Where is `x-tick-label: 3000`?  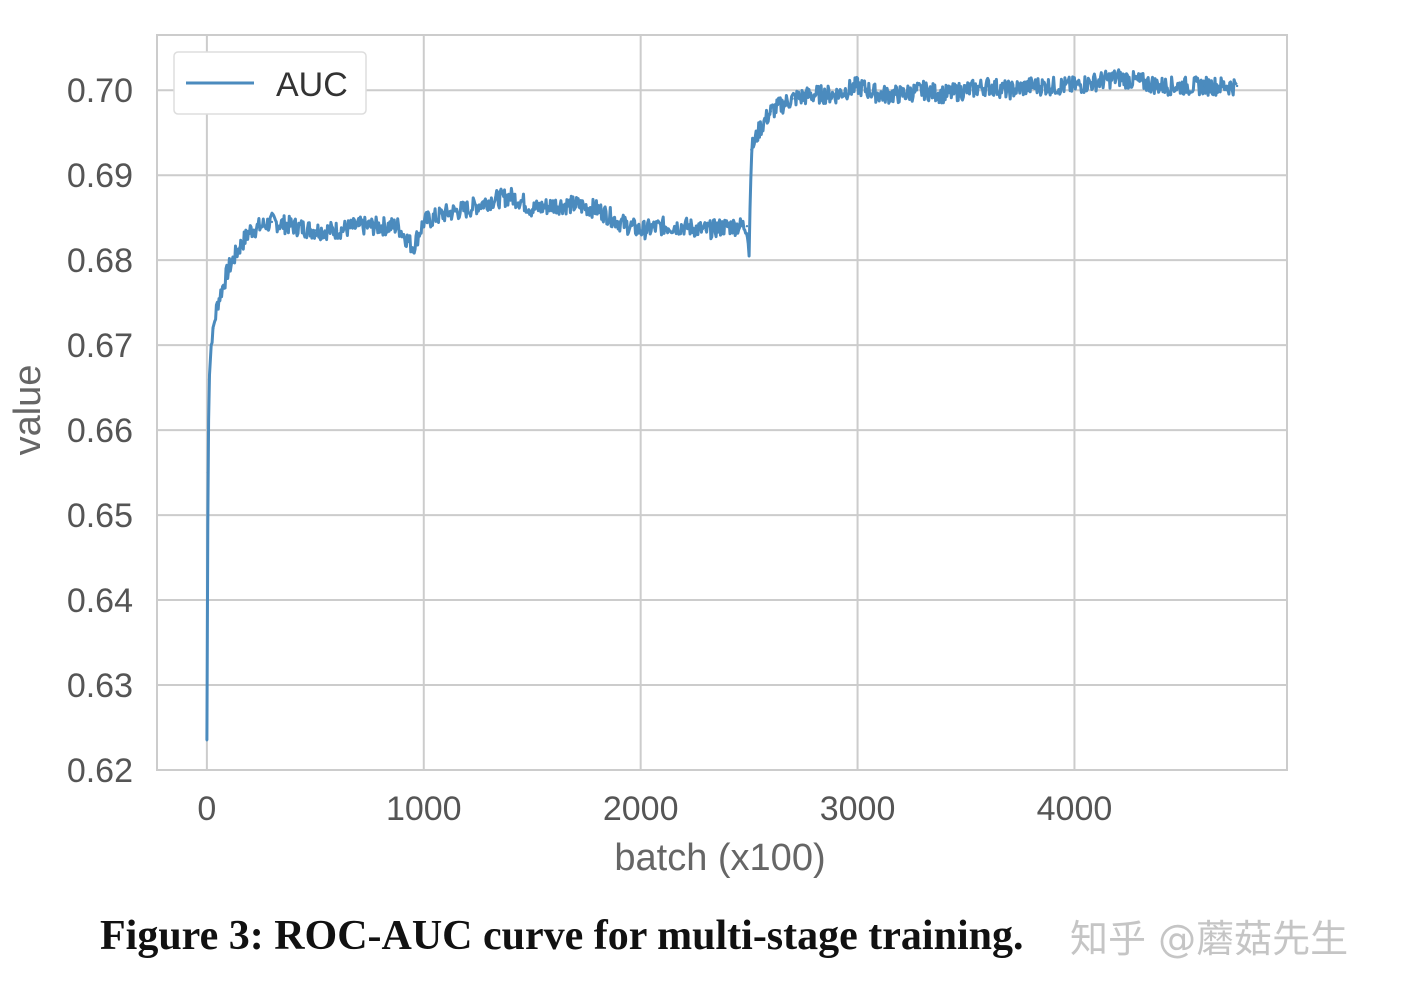
x-tick-label: 3000 is located at coordinates (858, 809).